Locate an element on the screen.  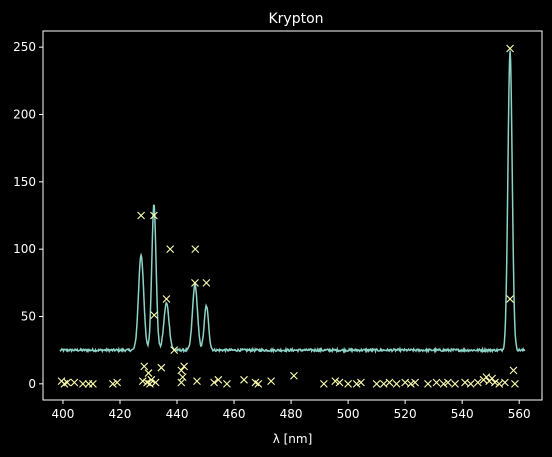
x-tick-label: 400 is located at coordinates (63, 414).